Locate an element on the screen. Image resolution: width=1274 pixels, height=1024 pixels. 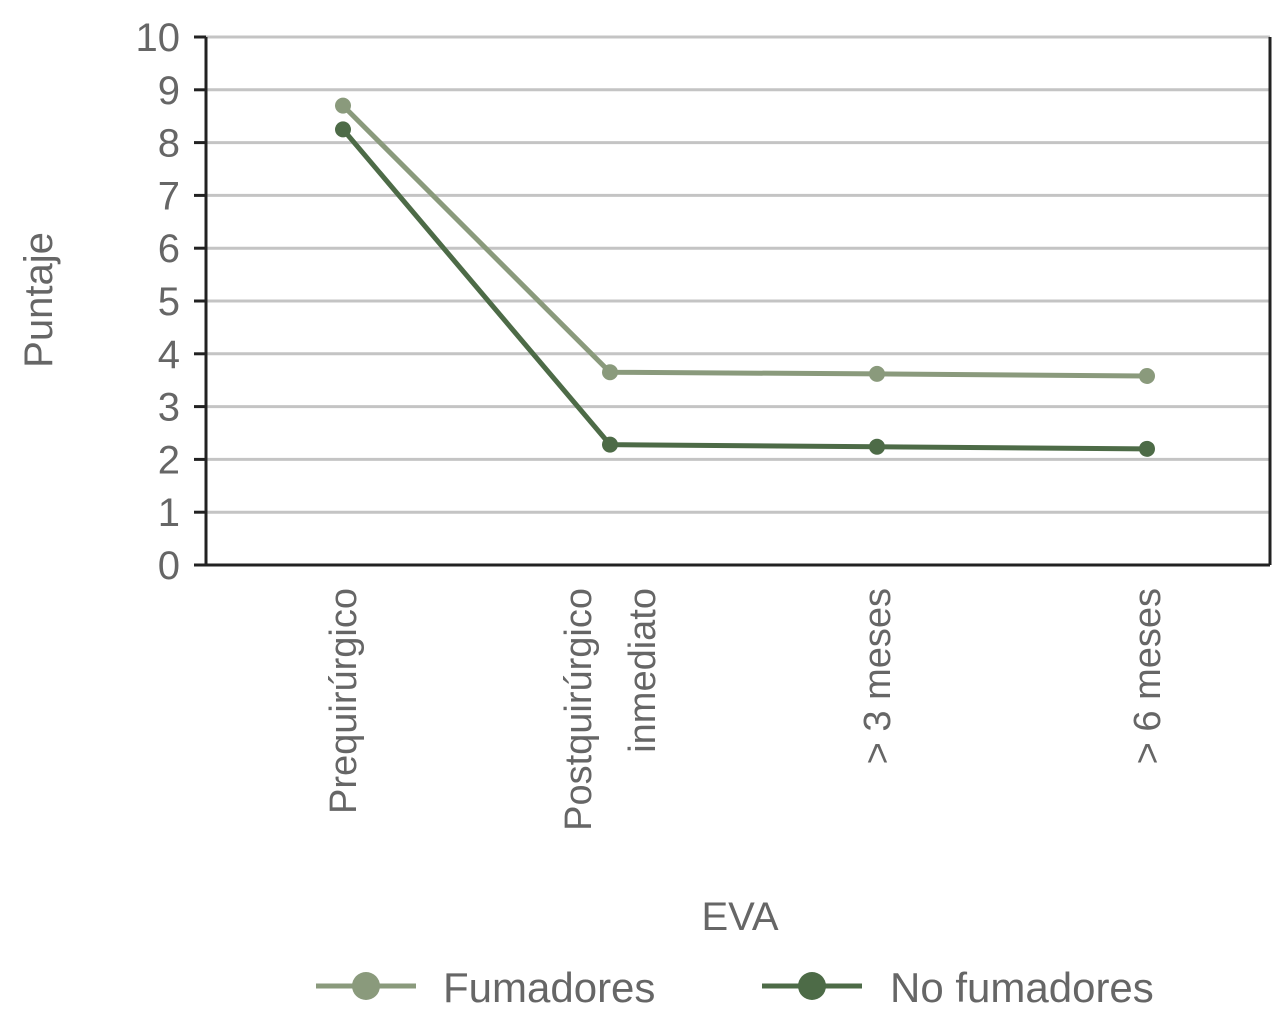
legend: Fumadores No fumadores is located at coordinates (735, 987).